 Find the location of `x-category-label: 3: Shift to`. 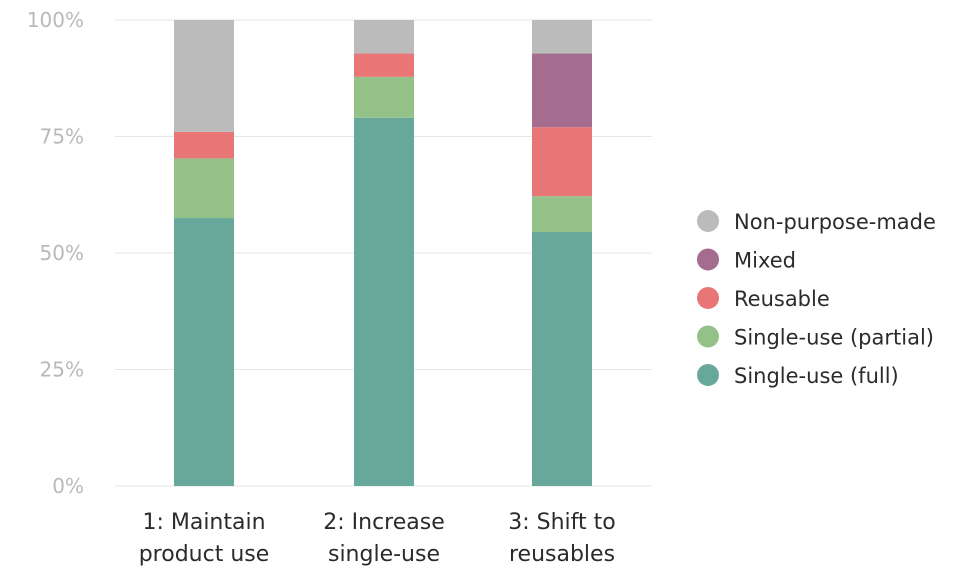

x-category-label: 3: Shift to is located at coordinates (562, 522).